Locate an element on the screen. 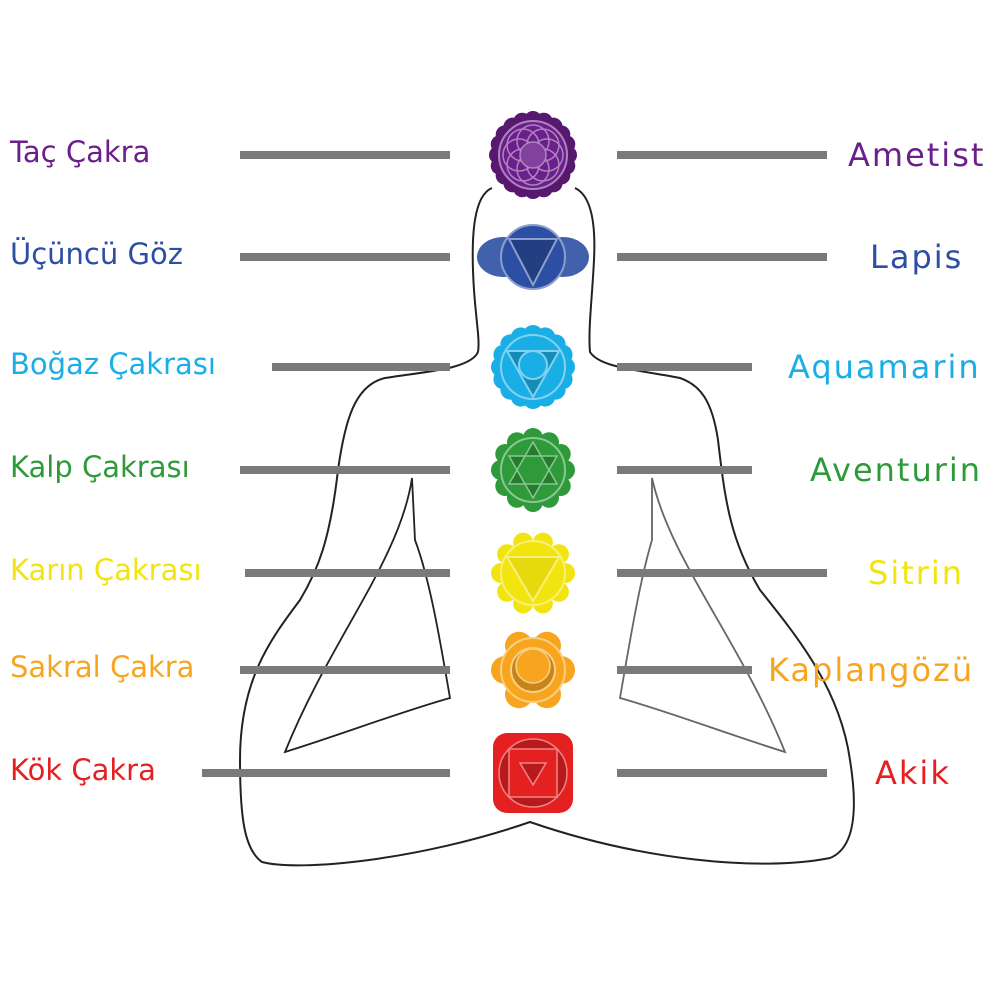 Image resolution: width=1000 pixels, height=1000 pixels. left-arm-outline is located at coordinates (367, 615).